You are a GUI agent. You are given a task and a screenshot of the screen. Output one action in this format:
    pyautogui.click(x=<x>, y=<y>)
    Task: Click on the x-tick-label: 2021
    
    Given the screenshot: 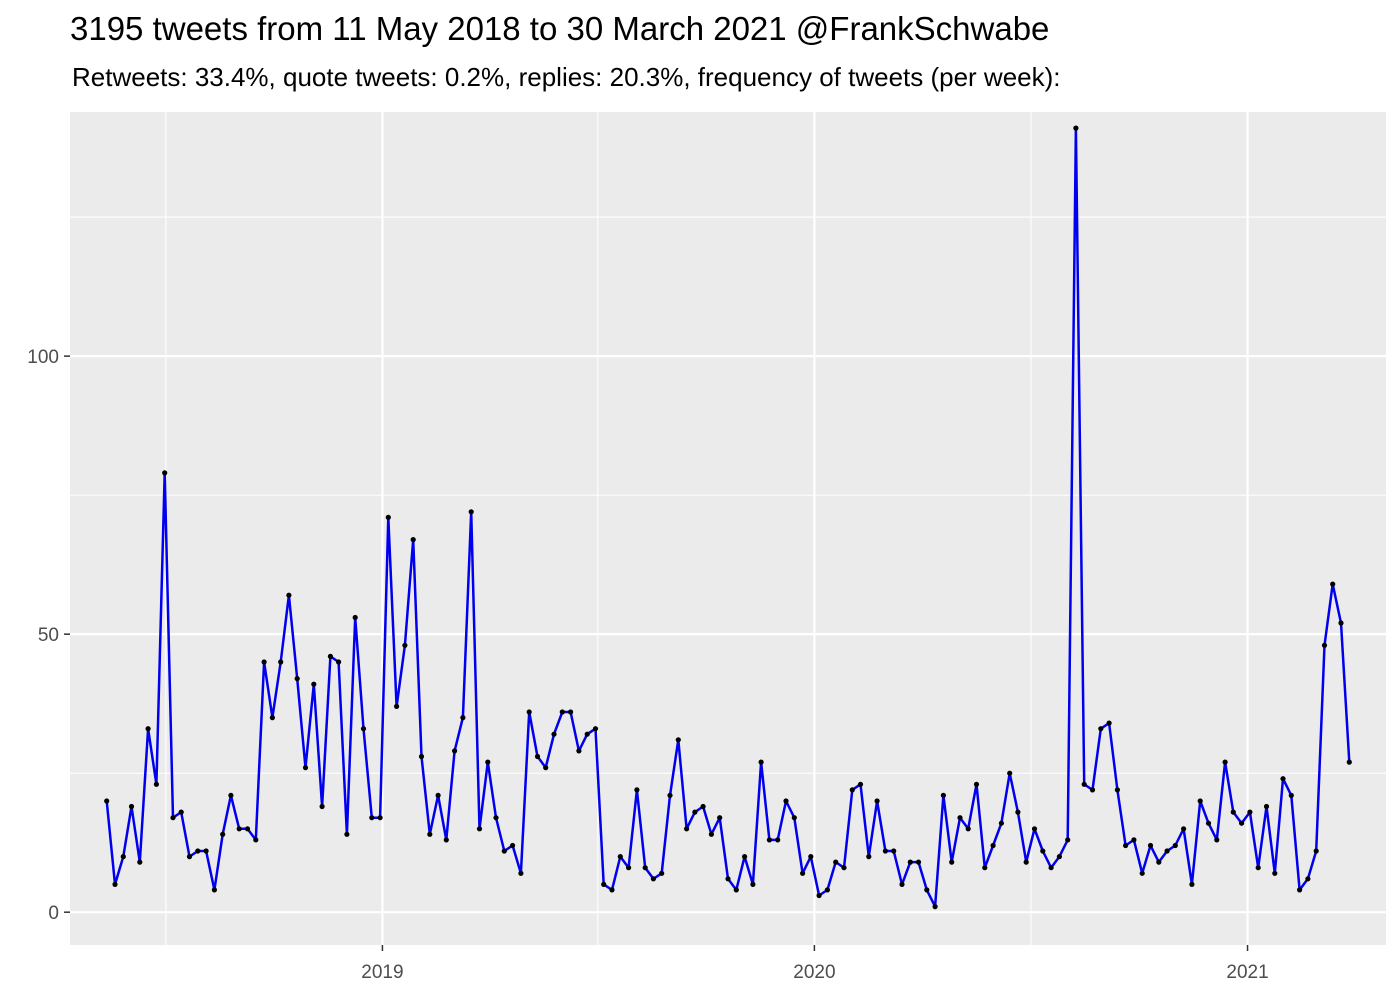 What is the action you would take?
    pyautogui.click(x=1247, y=972)
    